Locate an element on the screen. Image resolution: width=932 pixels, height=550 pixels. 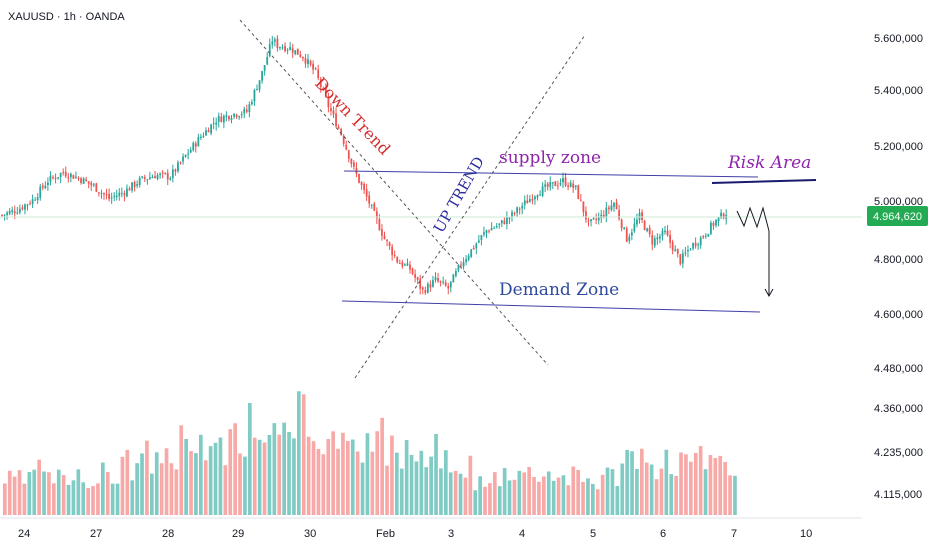
last-price-badge is located at coordinates (897, 216).